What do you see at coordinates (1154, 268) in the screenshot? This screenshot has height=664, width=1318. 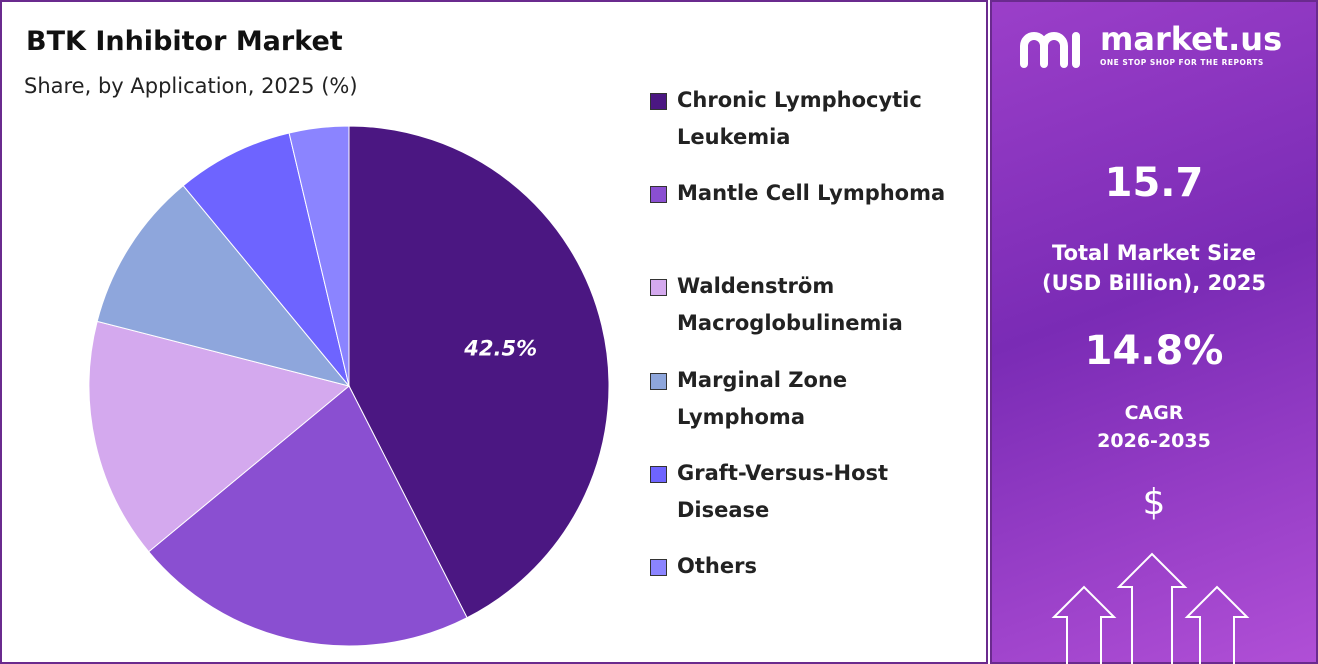 I see `market-size-label: Total Market Size (USD Billion), 2025` at bounding box center [1154, 268].